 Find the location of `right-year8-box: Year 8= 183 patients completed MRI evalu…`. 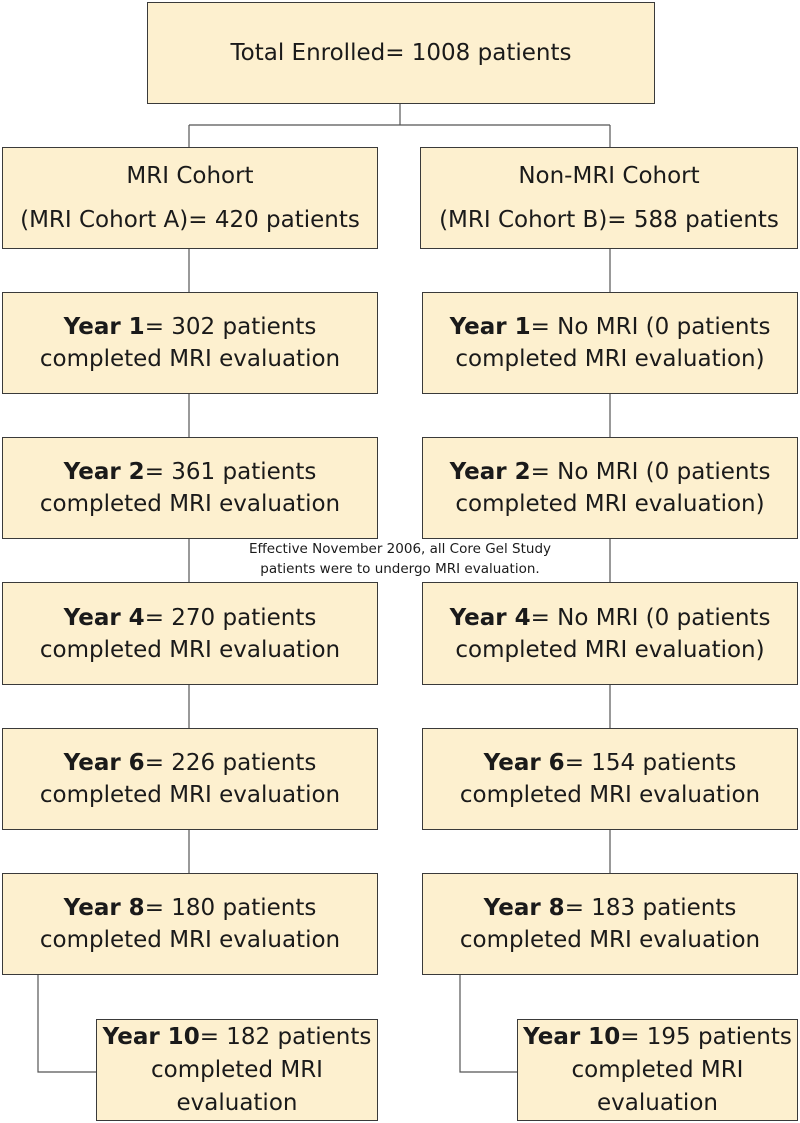

right-year8-box: Year 8= 183 patients completed MRI evalu… is located at coordinates (610, 924).